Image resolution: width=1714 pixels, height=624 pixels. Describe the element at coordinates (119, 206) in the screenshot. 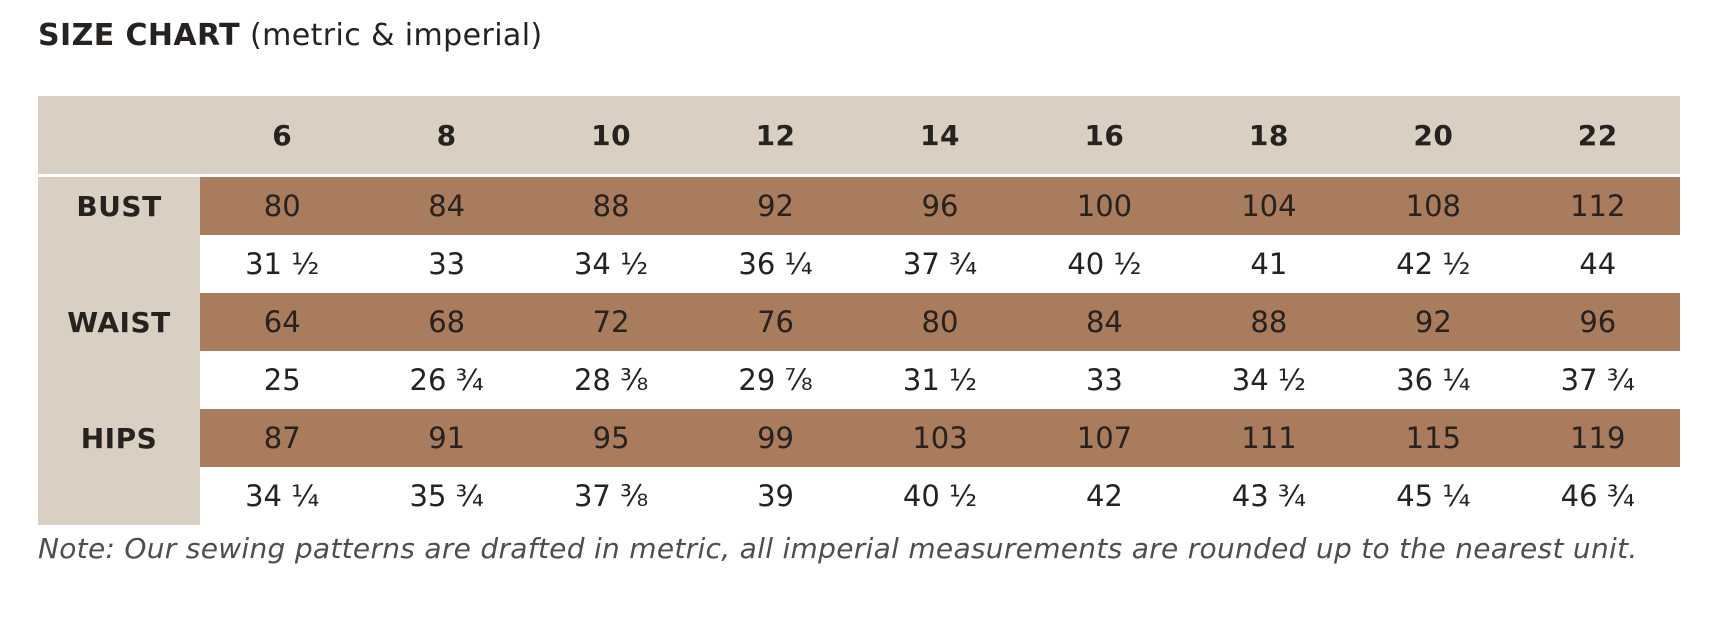

I see `row-label-bust: BUST` at that location.